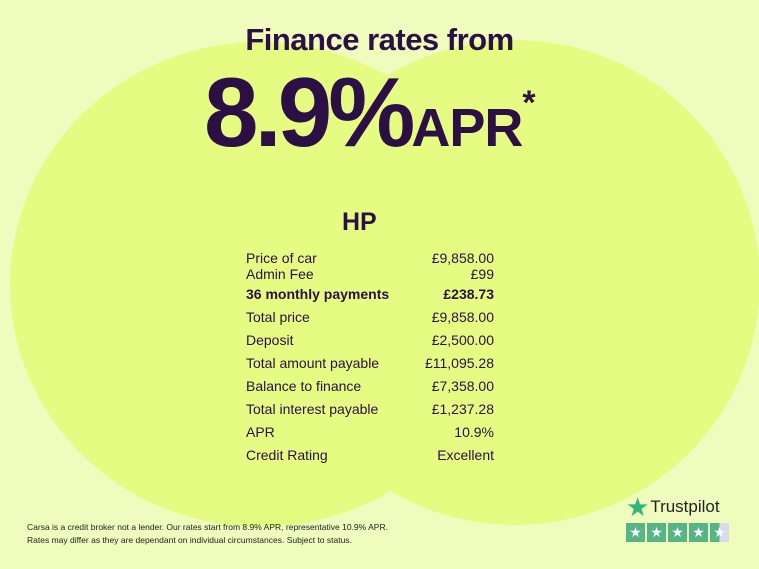  Describe the element at coordinates (359, 222) in the screenshot. I see `section-title: HP` at that location.